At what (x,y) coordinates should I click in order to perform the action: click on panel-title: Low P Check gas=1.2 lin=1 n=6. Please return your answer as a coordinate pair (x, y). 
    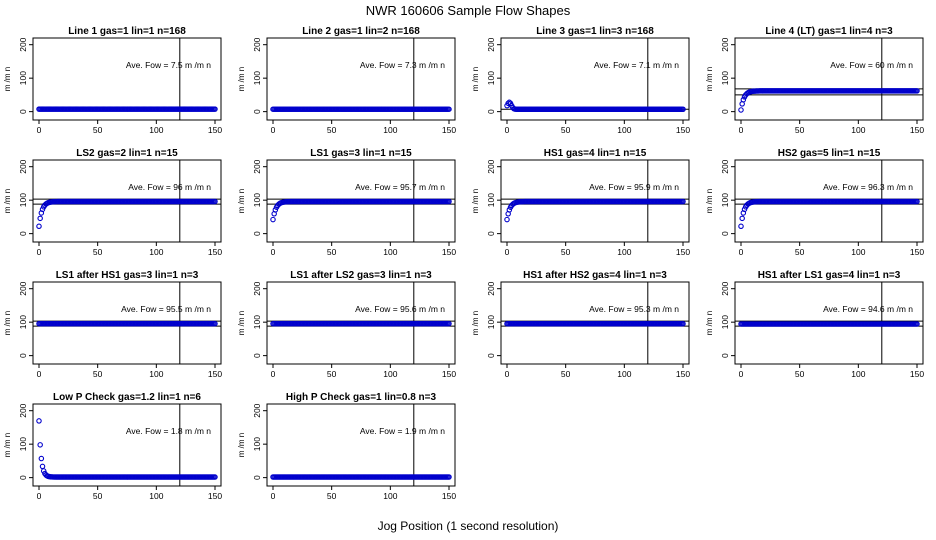
    Looking at the image, I should click on (127, 397).